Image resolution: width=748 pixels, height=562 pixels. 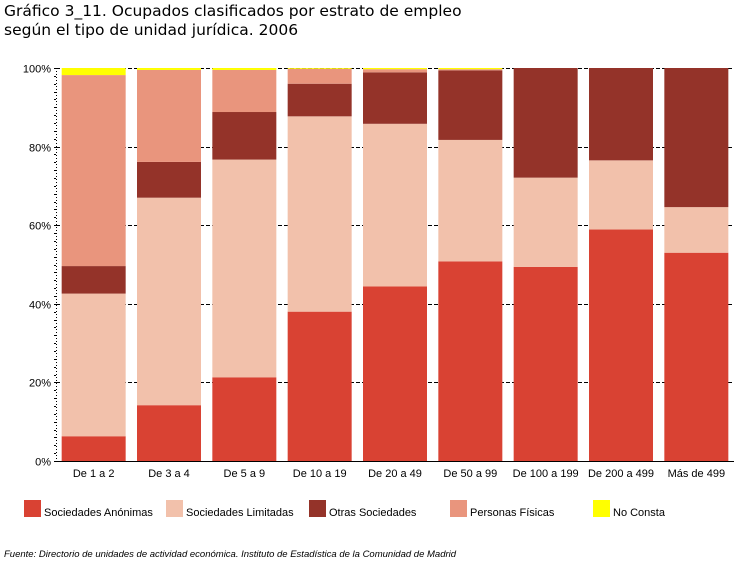 I want to click on legend-label: Sociedades Limitadas, so click(x=240, y=513).